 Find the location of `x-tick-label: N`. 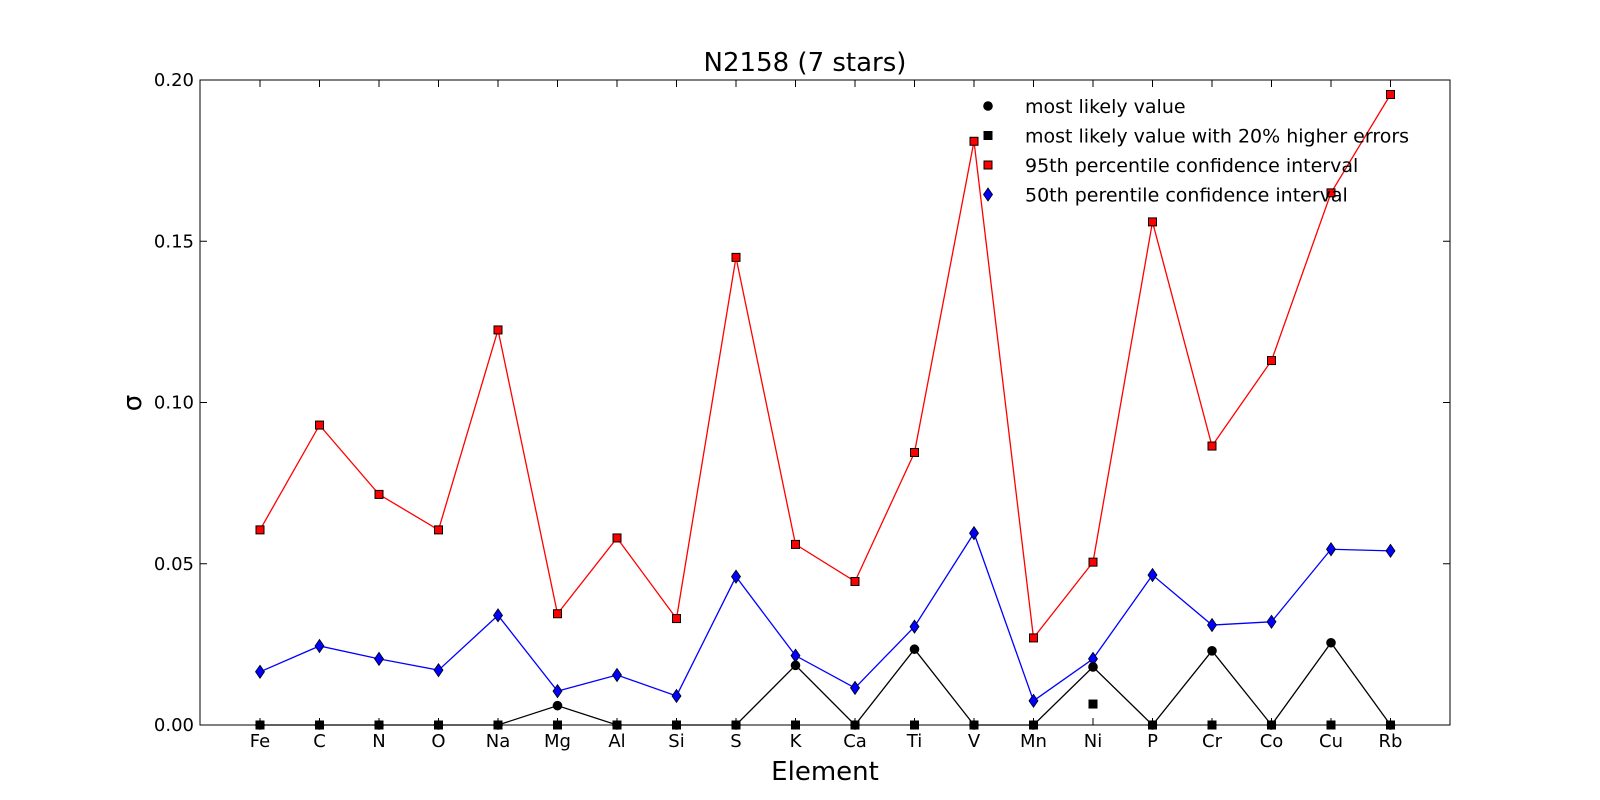

x-tick-label: N is located at coordinates (378, 741).